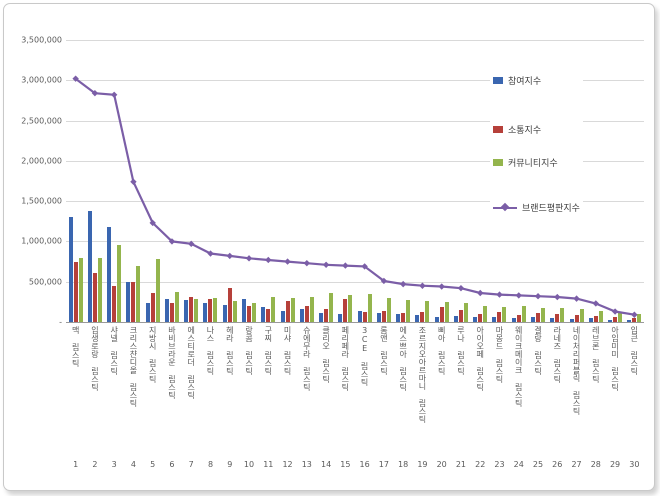 The width and height of the screenshot is (660, 496). I want to click on legend-item-communication: 소통지수, so click(536, 129).